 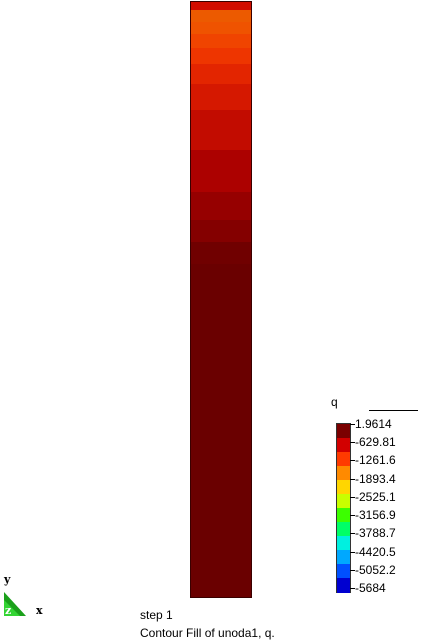 What do you see at coordinates (375, 442) in the screenshot?
I see `legend-tick-label: -629.81` at bounding box center [375, 442].